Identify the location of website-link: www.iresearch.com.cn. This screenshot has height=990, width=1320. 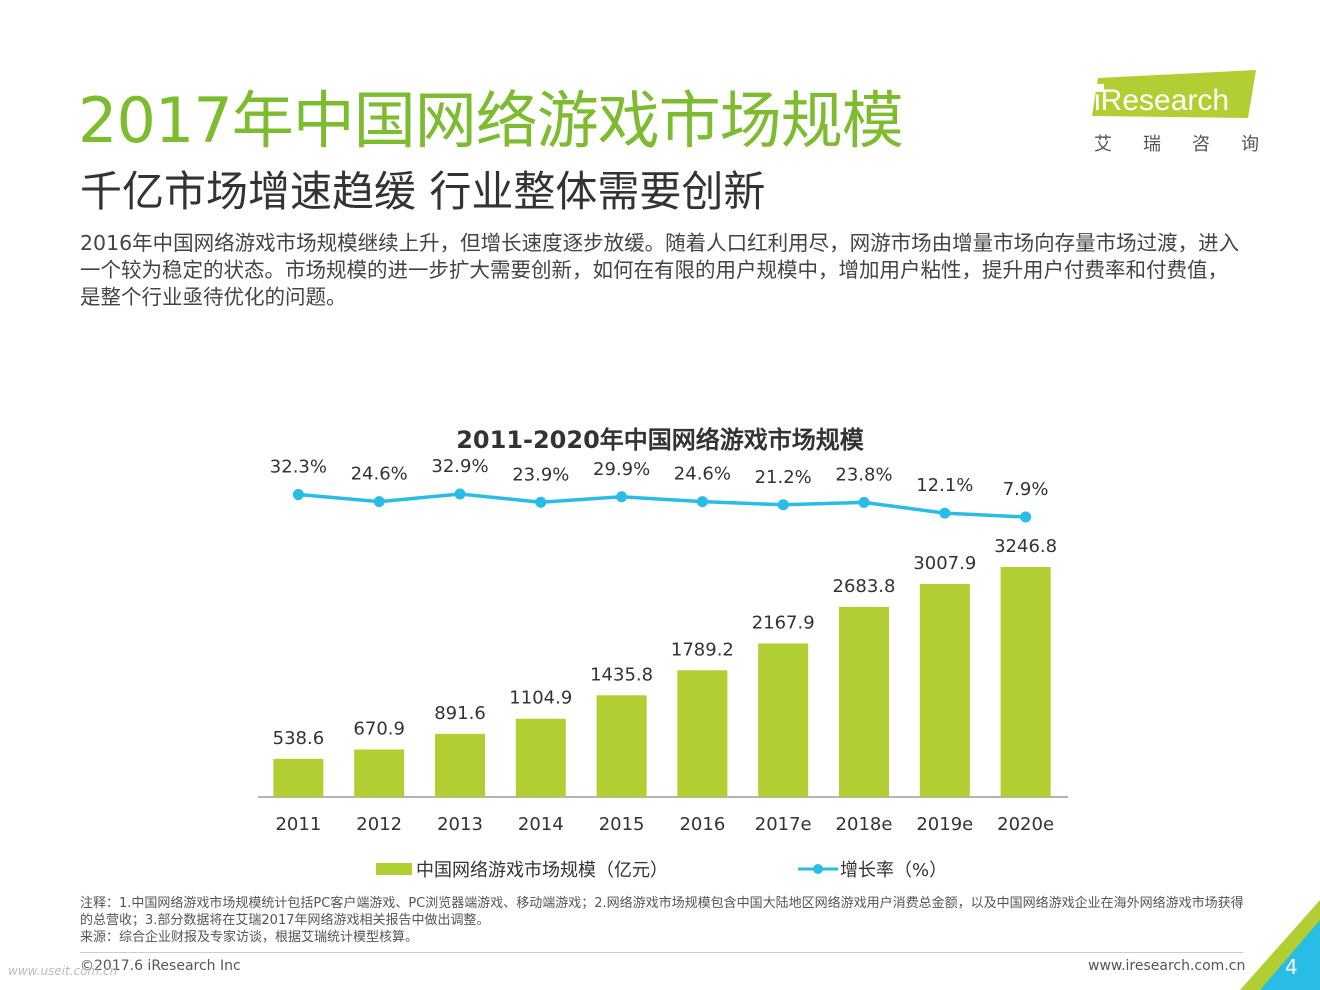
(1167, 966).